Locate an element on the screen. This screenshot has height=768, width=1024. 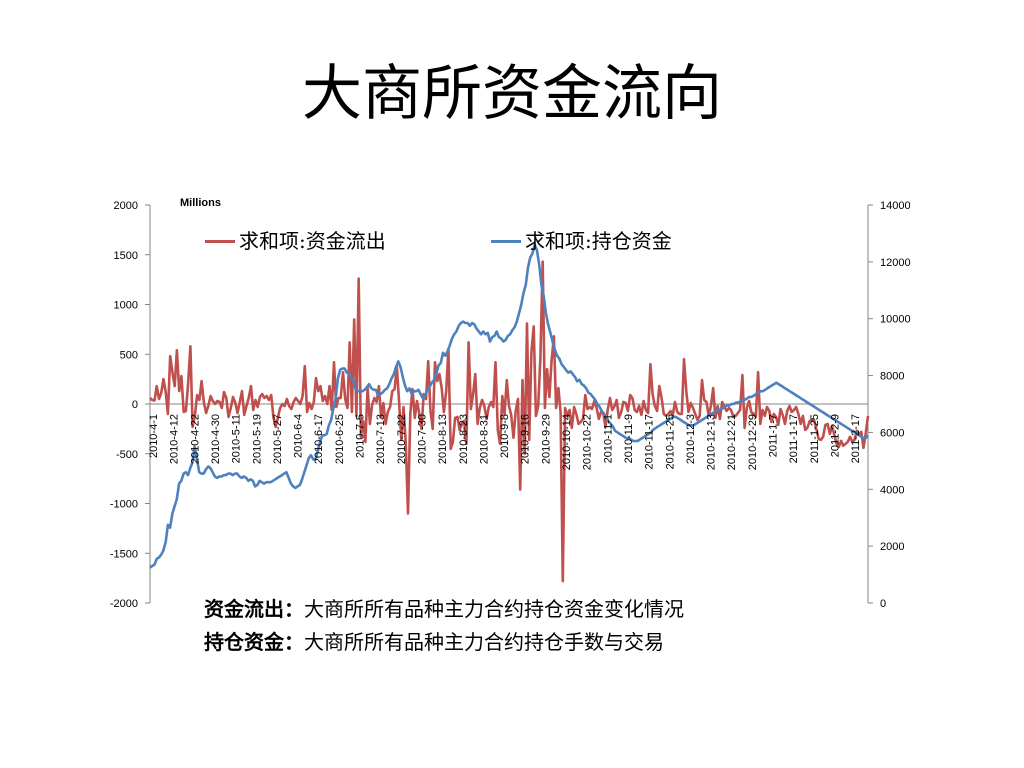
note-text-position-capital: 大商所所有品种主力合约持仓手数与交易 is located at coordinates (484, 642).